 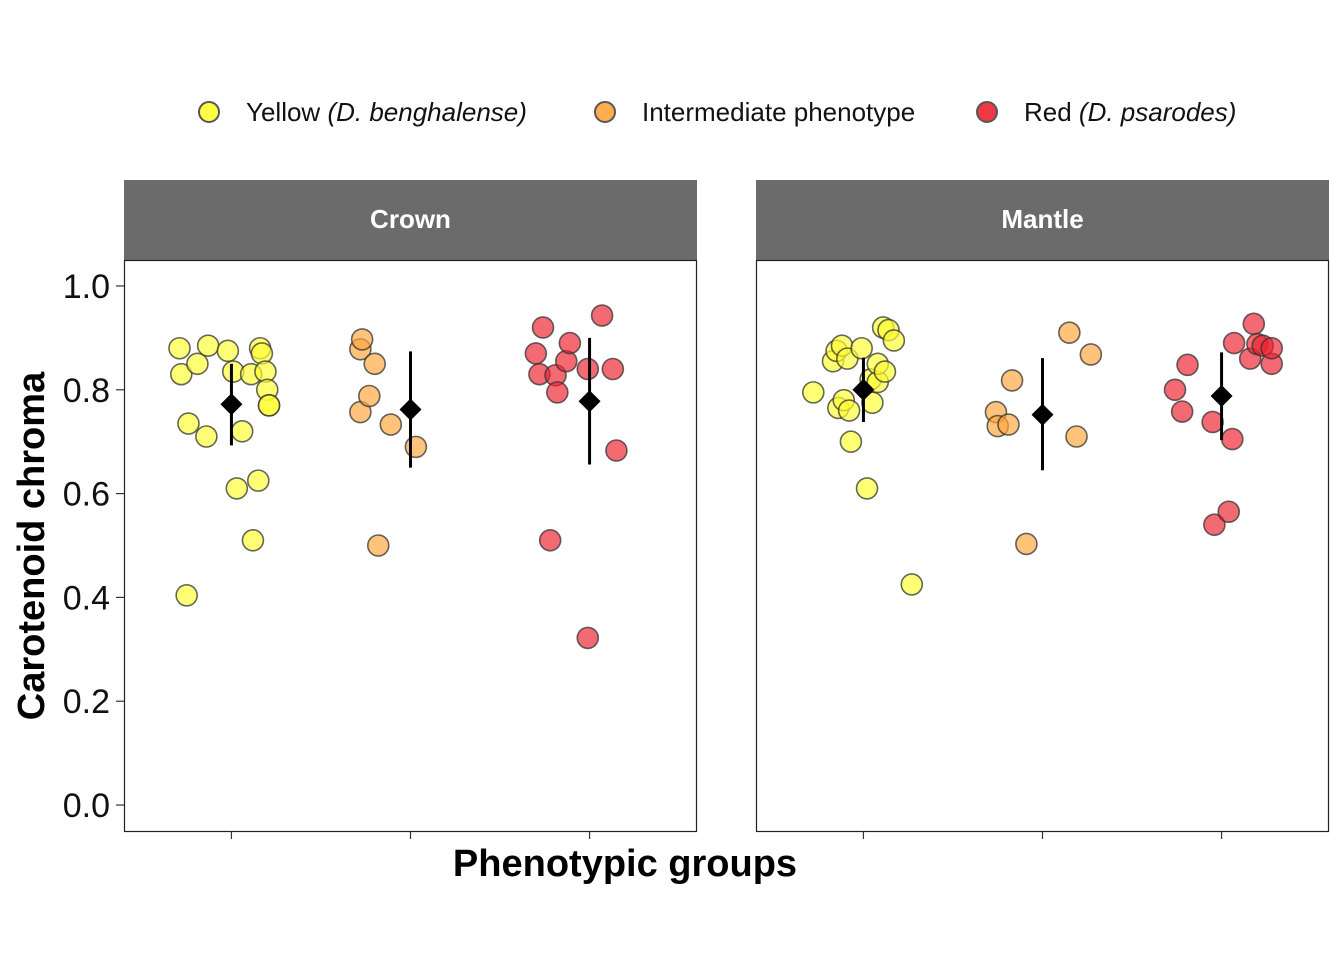 I want to click on legend-red-swatch, so click(x=987, y=112).